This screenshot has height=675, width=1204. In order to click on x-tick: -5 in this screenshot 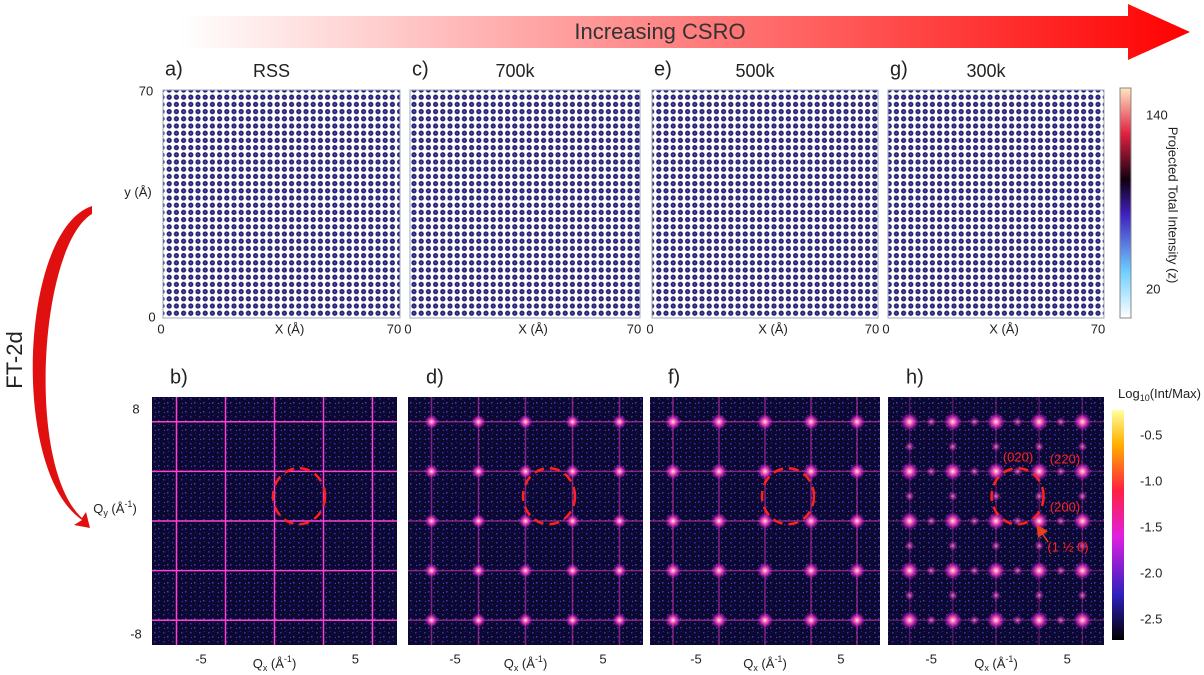, I will do `click(201, 658)`.